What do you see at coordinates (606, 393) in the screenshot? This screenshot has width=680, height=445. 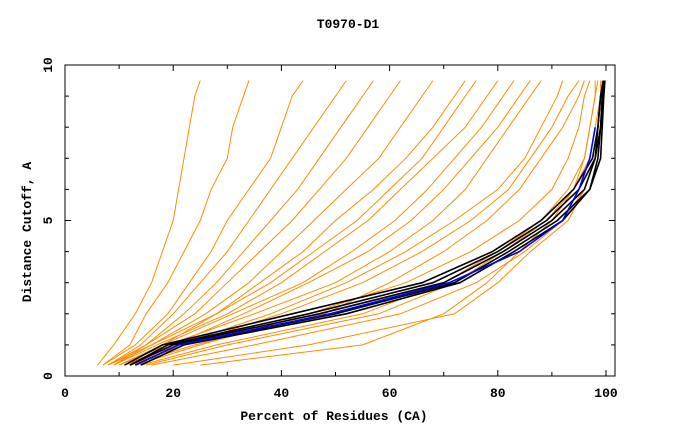 I see `x-tick-label: 100` at bounding box center [606, 393].